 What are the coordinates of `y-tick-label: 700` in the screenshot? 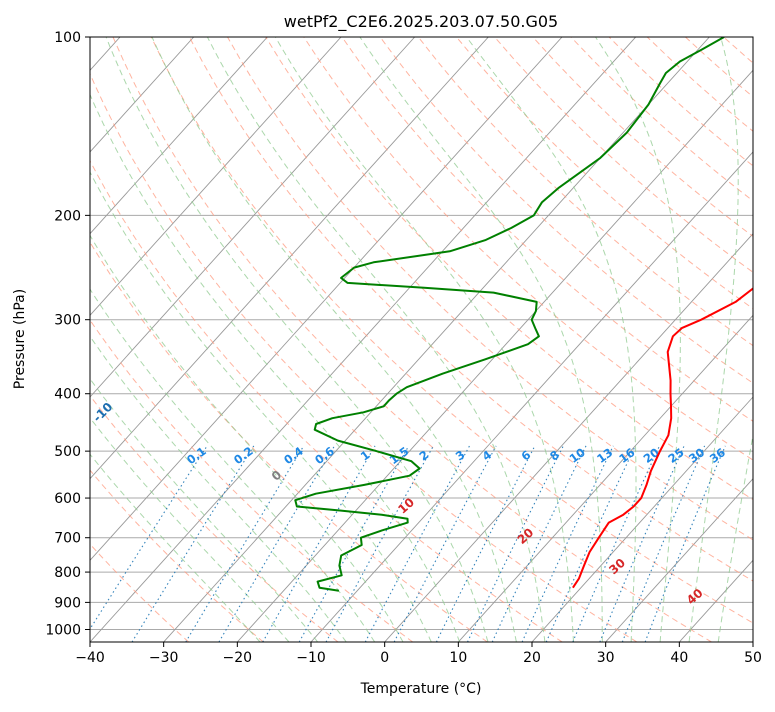 It's located at (67, 539).